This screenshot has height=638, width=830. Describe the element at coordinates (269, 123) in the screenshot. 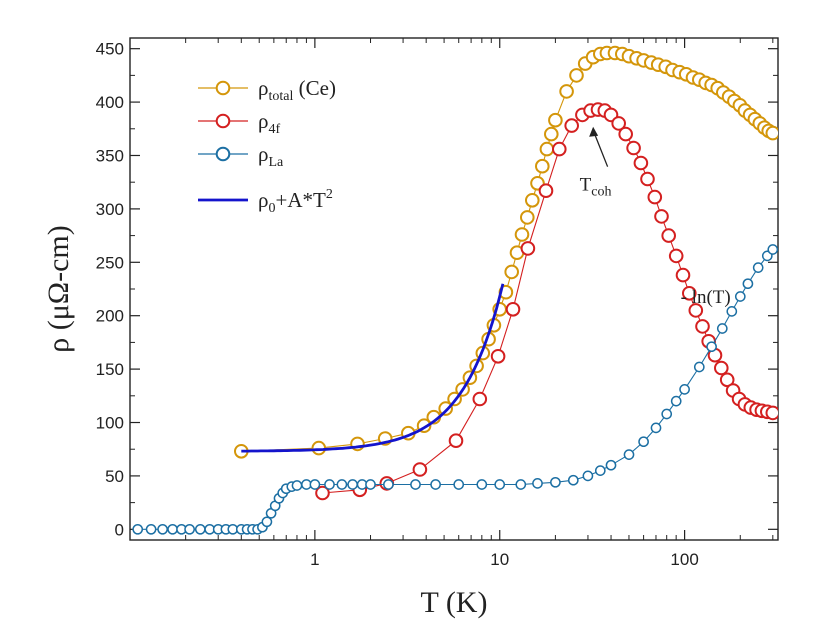

I see `legend-label: ρ4f` at that location.